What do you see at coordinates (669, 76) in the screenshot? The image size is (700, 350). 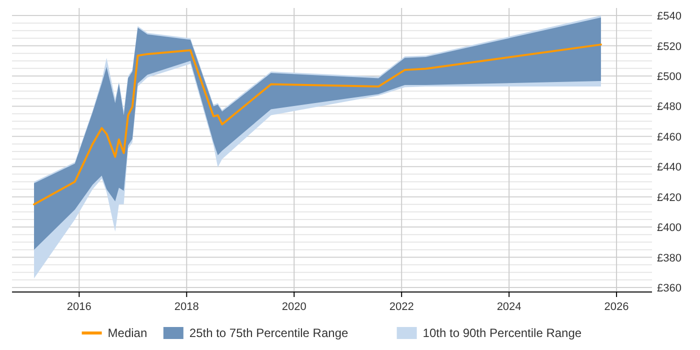 I see `y-tick-label: £500` at bounding box center [669, 76].